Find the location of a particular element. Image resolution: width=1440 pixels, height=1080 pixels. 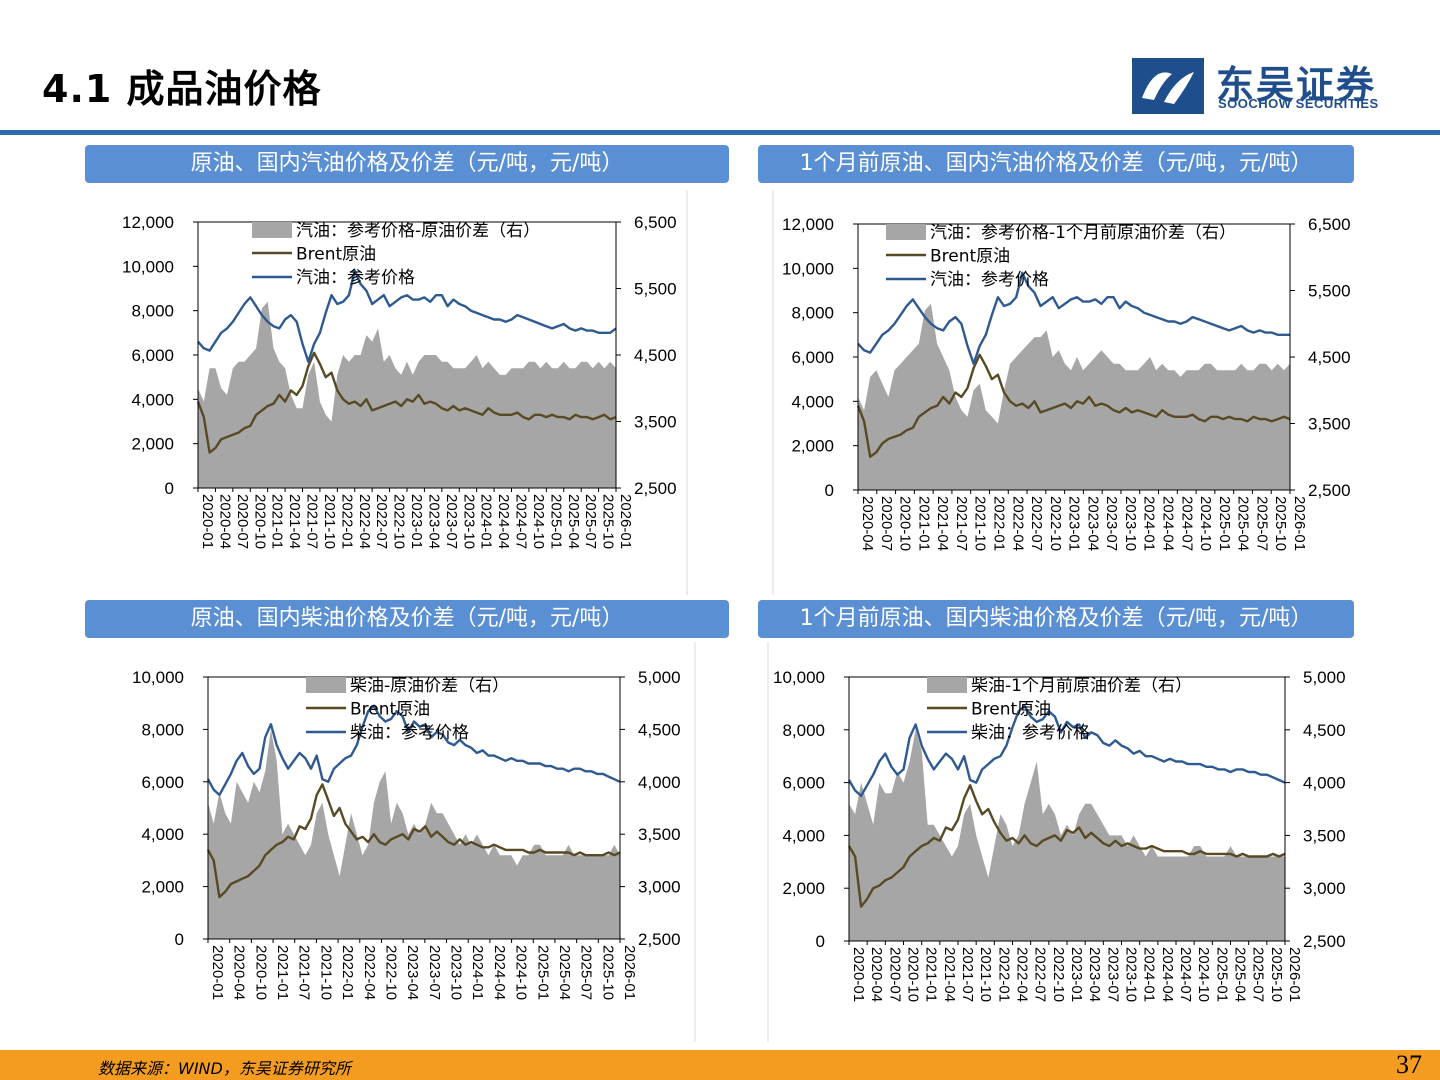

x-tick-label: 2023-10 is located at coordinates (456, 972).